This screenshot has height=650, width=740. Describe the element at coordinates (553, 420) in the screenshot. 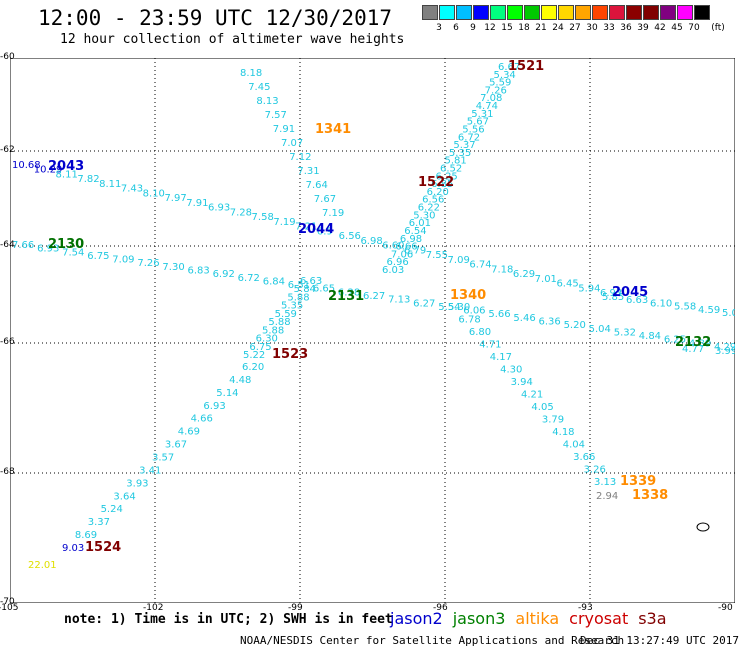

I see `swh-value: 3.79` at that location.